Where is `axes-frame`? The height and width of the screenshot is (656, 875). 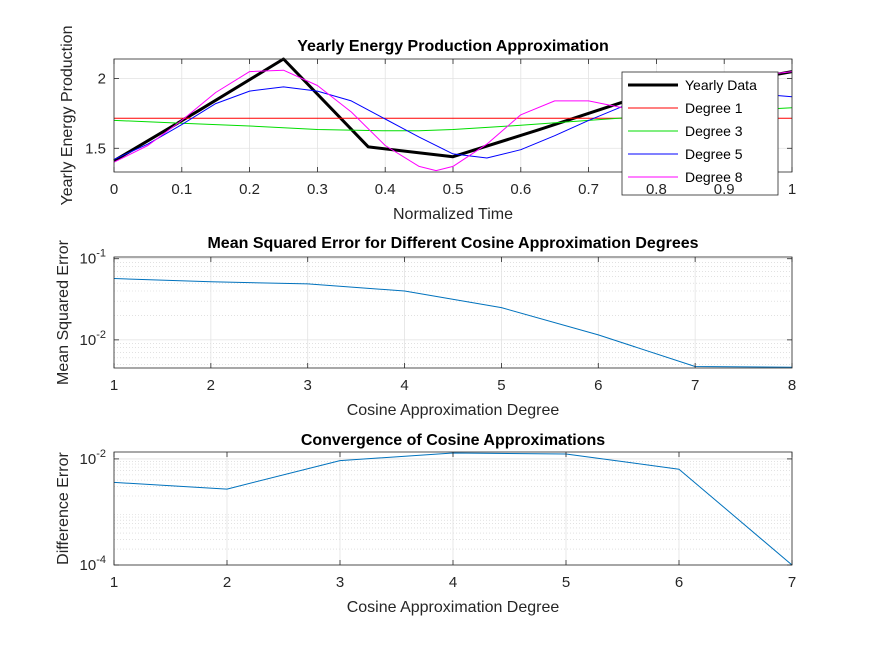
axes-frame is located at coordinates (453, 312).